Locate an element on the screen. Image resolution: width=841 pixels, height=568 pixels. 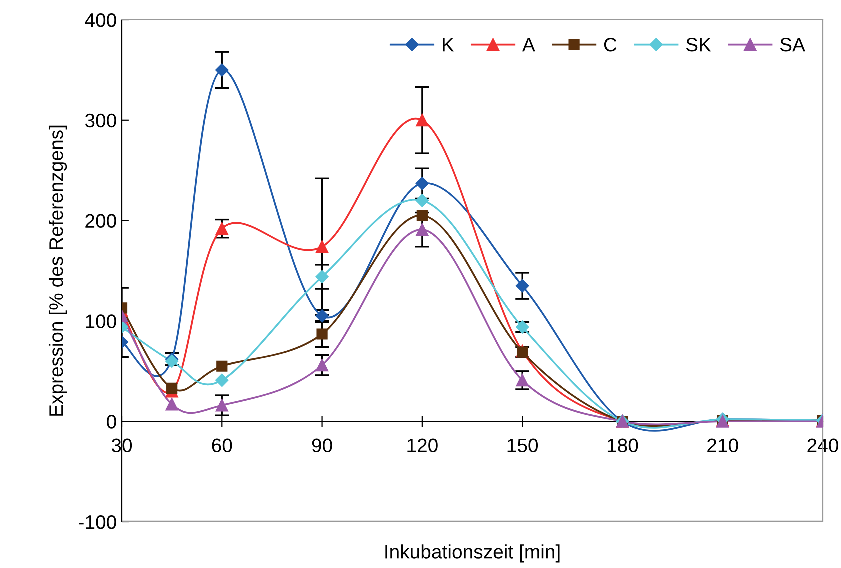
x-tick-label: 60 is located at coordinates (222, 445).